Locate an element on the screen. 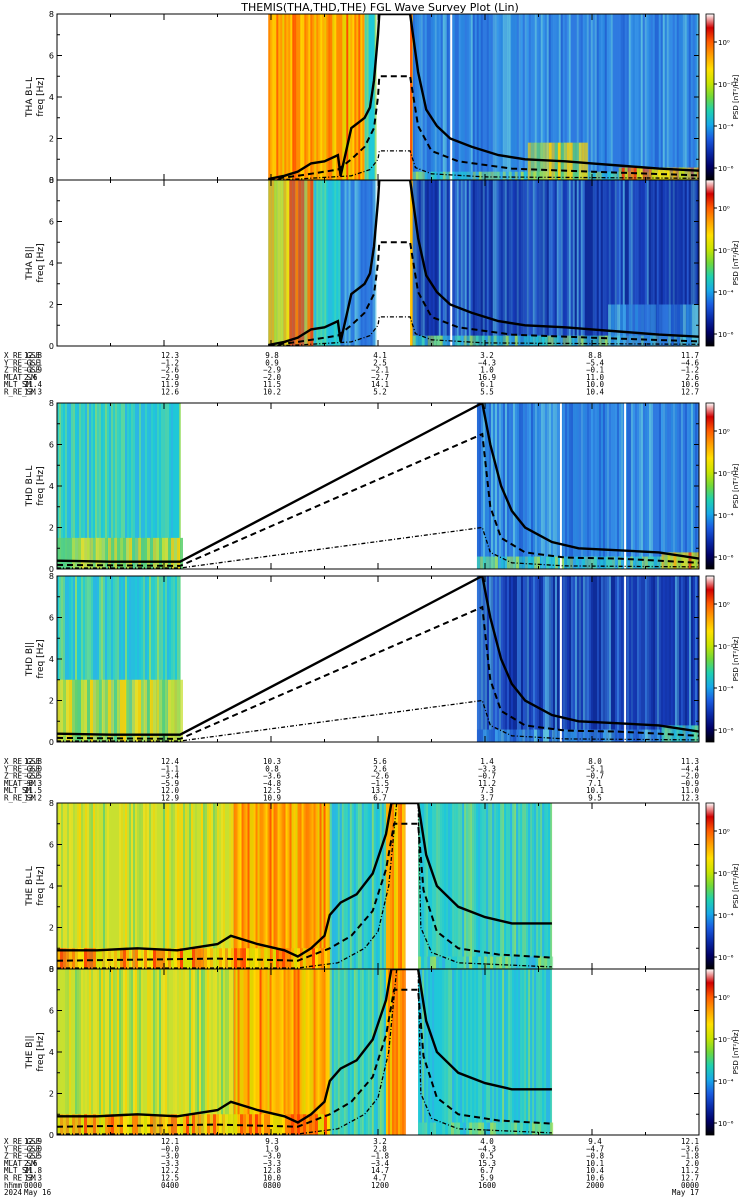 The image size is (750, 1200). orbit-cell: 0000 is located at coordinates (690, 1185).